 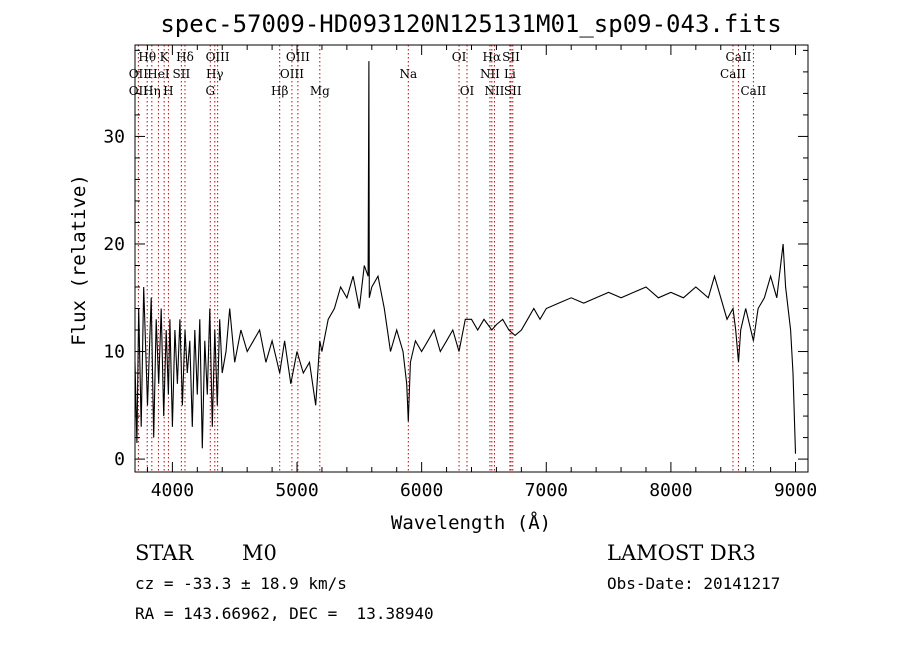 I want to click on spectral-line-label: H, so click(x=168, y=91).